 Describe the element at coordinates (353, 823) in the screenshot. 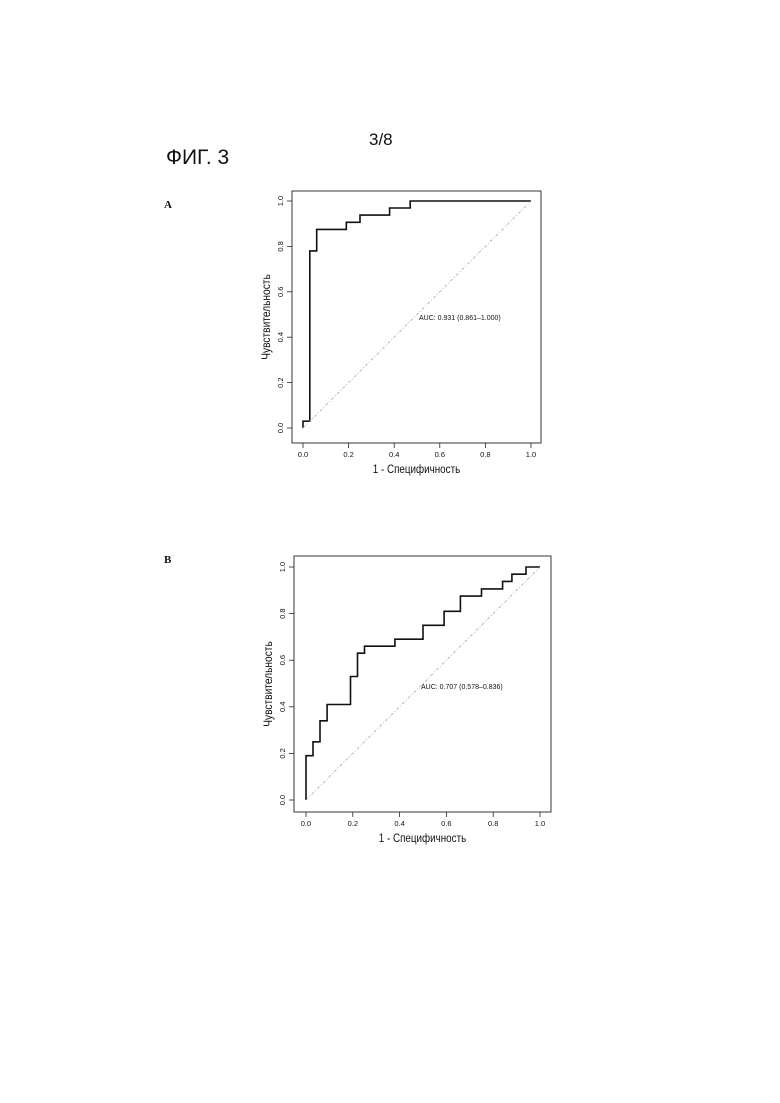

I see `x-tick-label: 0.2` at that location.